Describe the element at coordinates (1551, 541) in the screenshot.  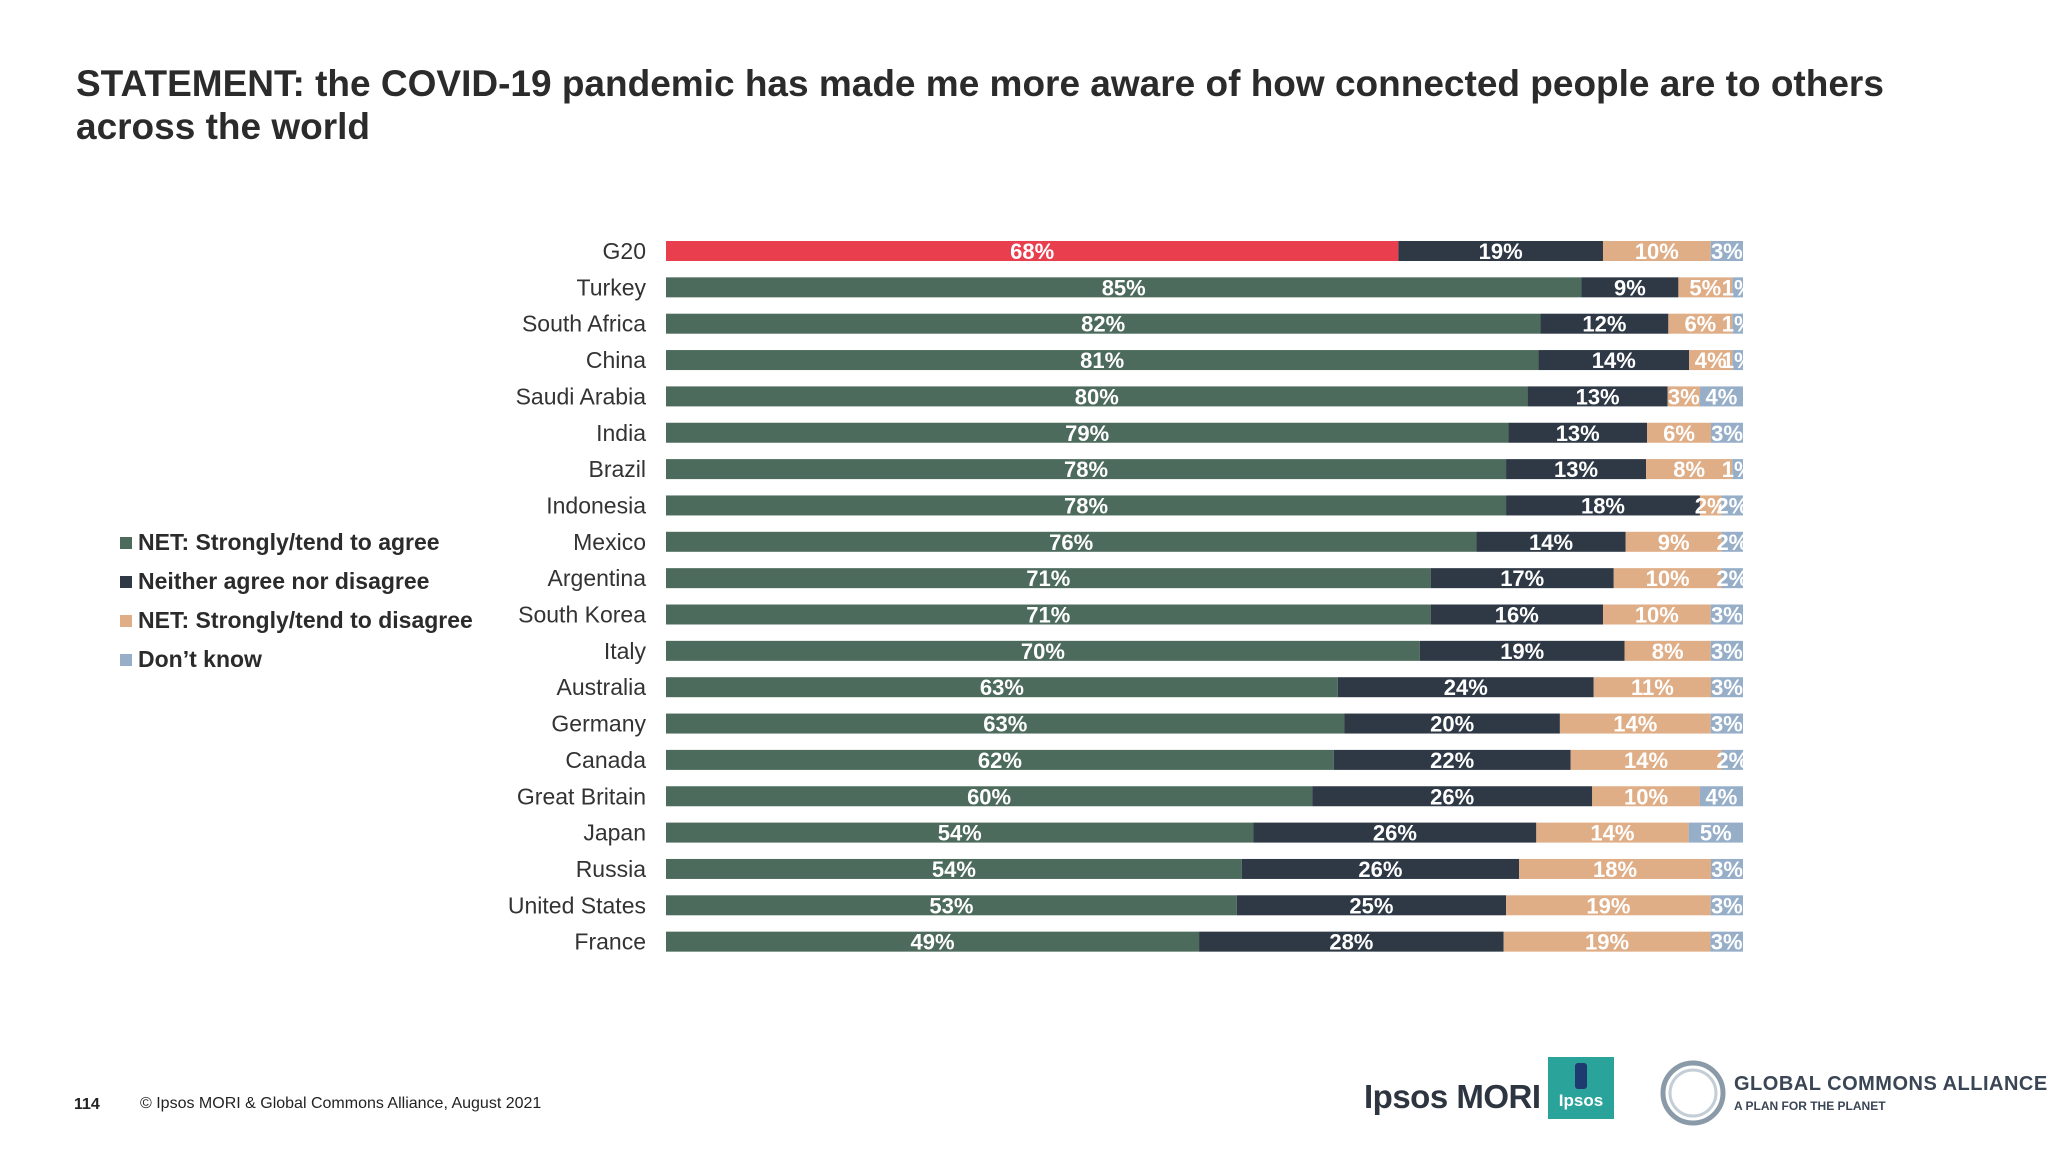
I see `bar-segment-mexico-neither-agree-nor-disagree` at that location.